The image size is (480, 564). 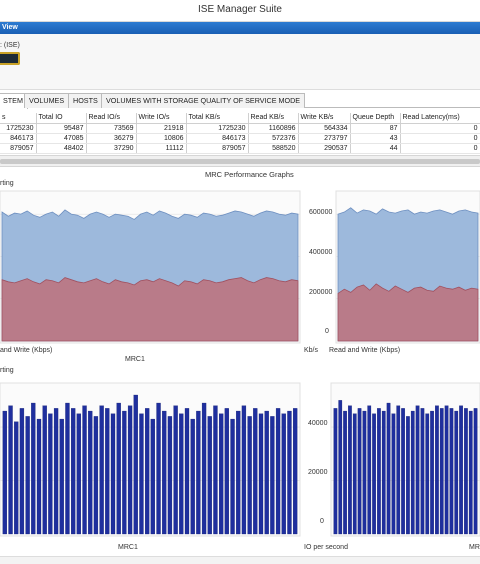 I want to click on chart2-ytick: 400000, so click(x=321, y=252).